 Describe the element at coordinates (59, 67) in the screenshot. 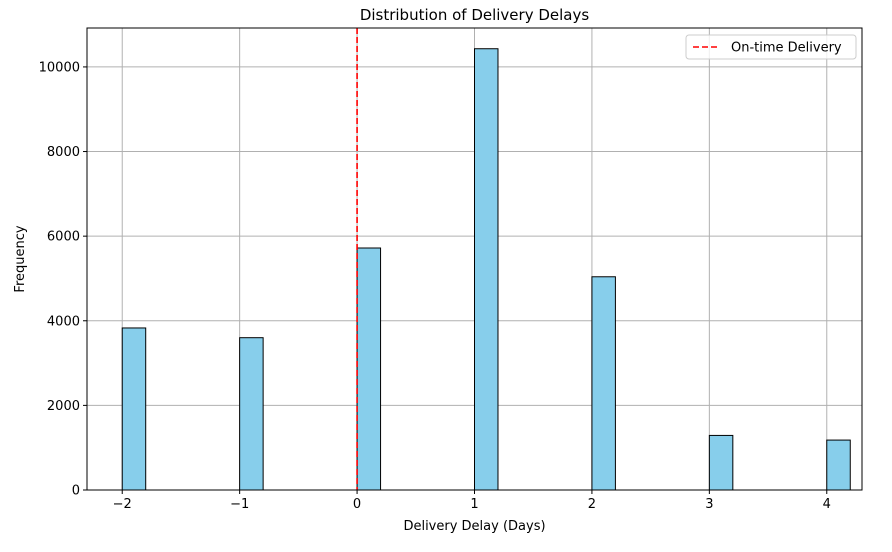

I see `y-tick-label-5: 10000` at that location.